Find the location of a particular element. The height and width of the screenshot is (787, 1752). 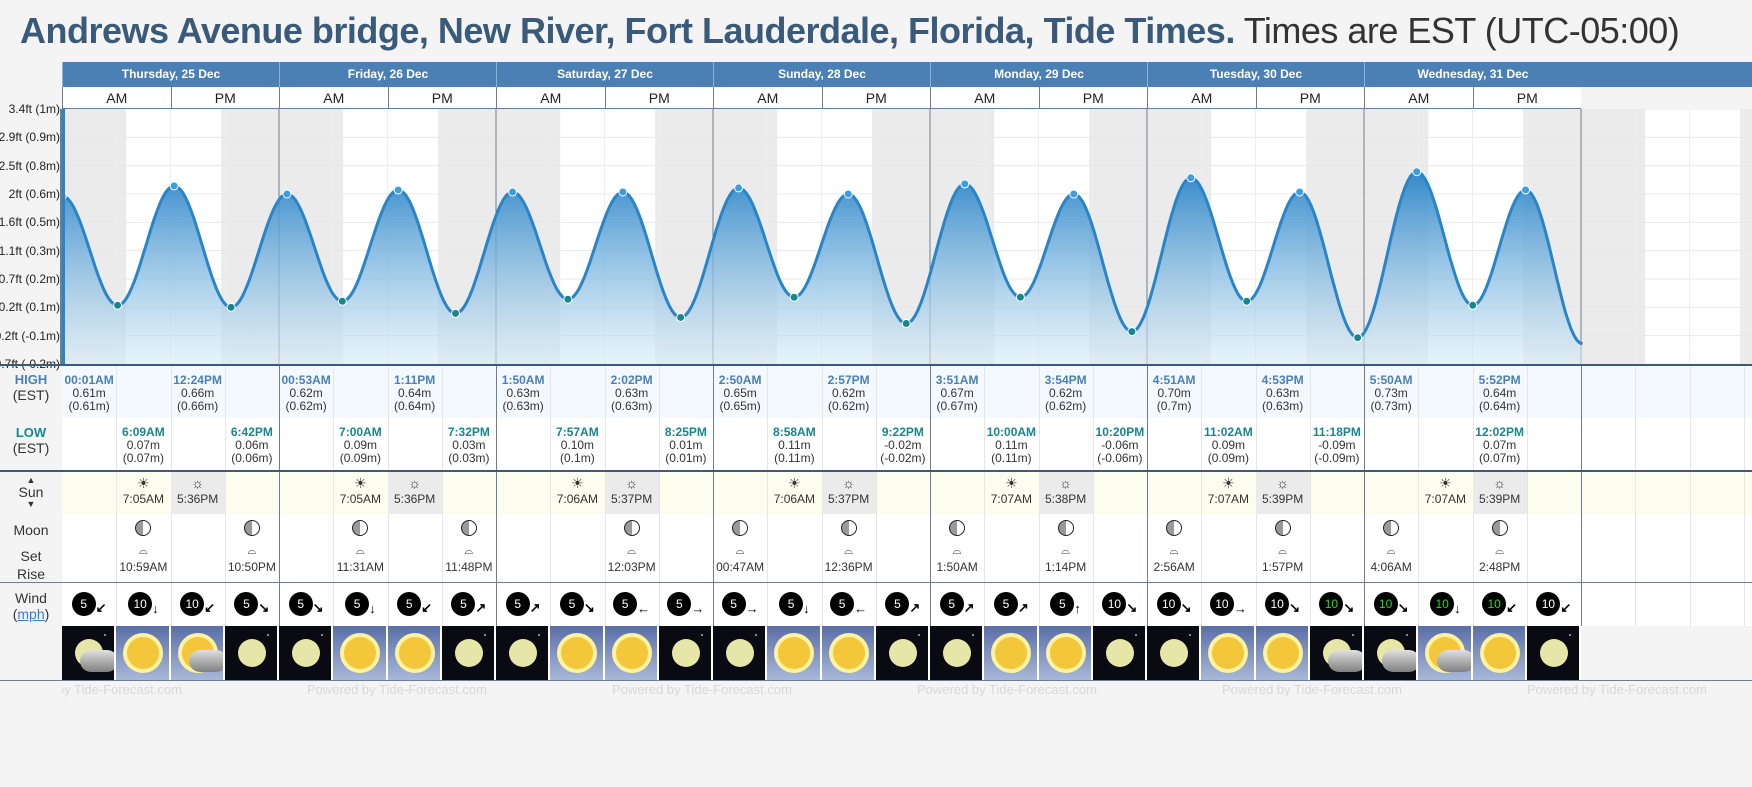

high-tide-cell: 3:51AM 0.67m (0.67m) is located at coordinates (957, 393).